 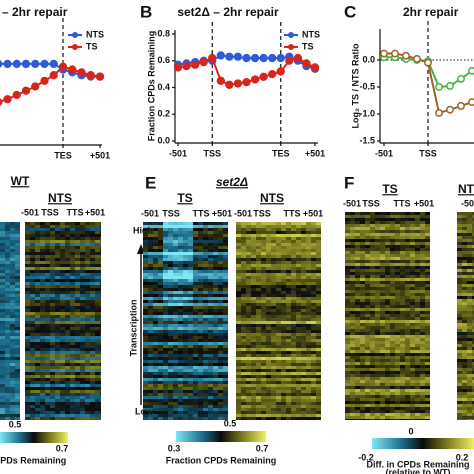 What do you see at coordinates (439, 87) in the screenshot?
I see `data-point` at bounding box center [439, 87].